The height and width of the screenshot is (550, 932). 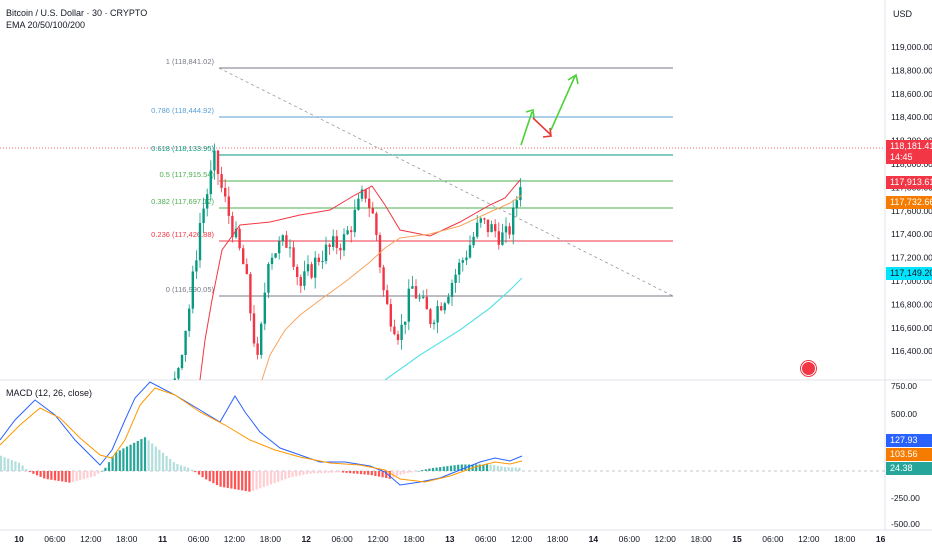 What do you see at coordinates (392, 287) in the screenshot?
I see `ema-50-line` at bounding box center [392, 287].